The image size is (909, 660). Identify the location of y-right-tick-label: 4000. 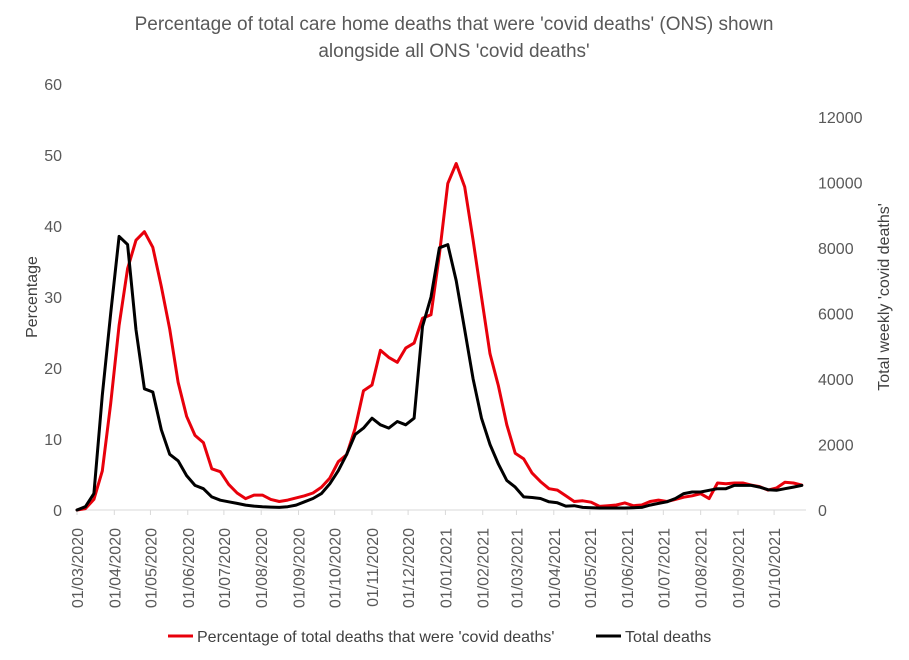
(836, 380).